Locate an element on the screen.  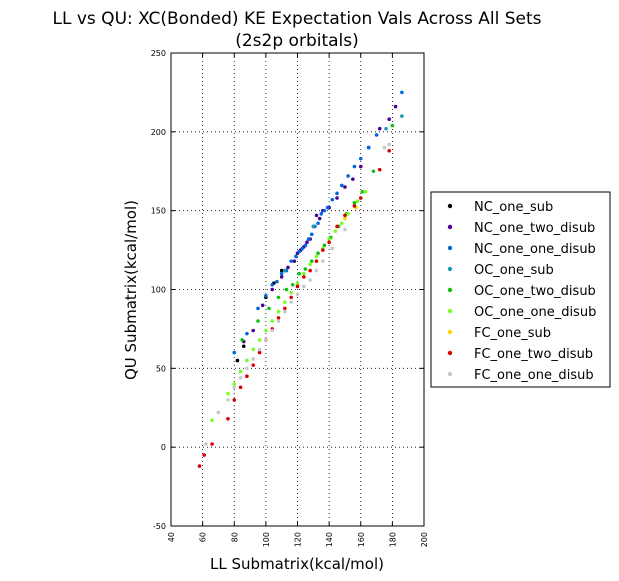
y-tick-label: 200 is located at coordinates (158, 132).